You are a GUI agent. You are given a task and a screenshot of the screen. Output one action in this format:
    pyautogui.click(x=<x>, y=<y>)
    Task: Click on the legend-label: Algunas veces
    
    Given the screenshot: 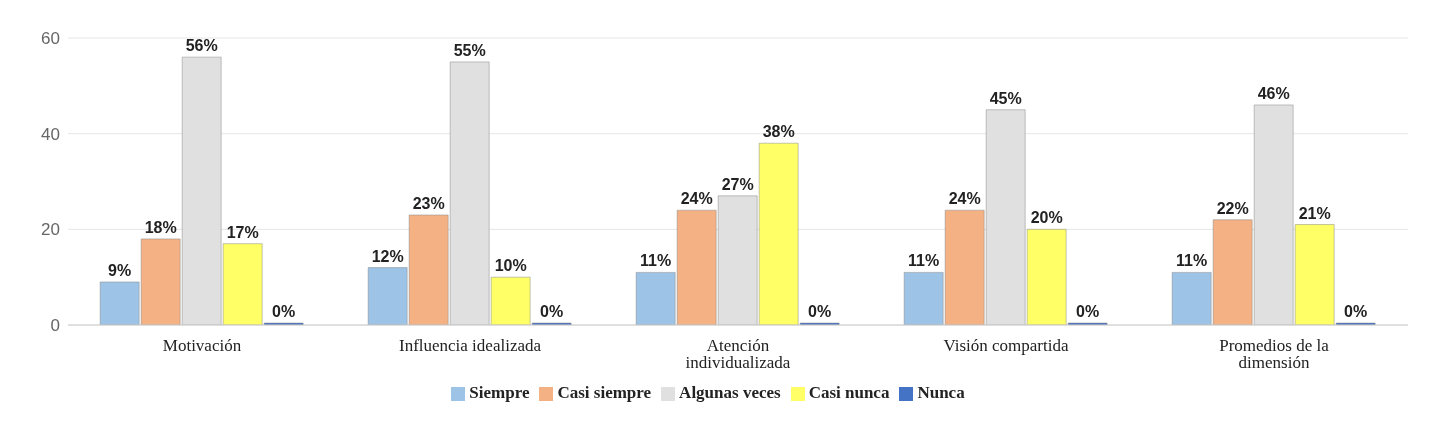 What is the action you would take?
    pyautogui.click(x=730, y=392)
    